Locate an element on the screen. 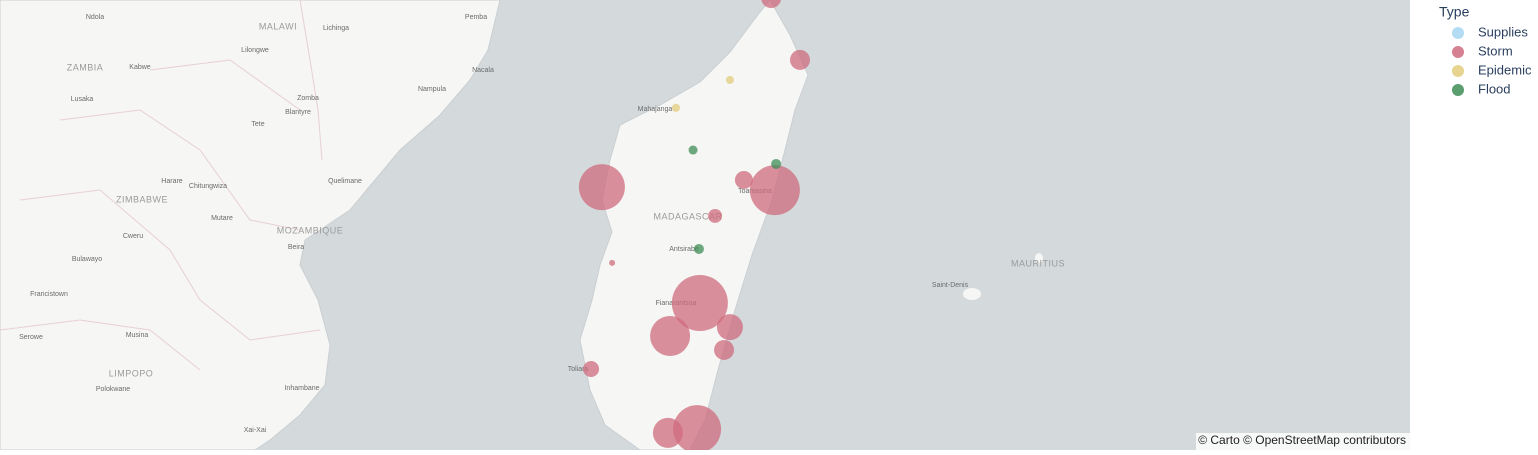 Image resolution: width=1538 pixels, height=455 pixels. map-label: MAURITIUS is located at coordinates (1038, 263).